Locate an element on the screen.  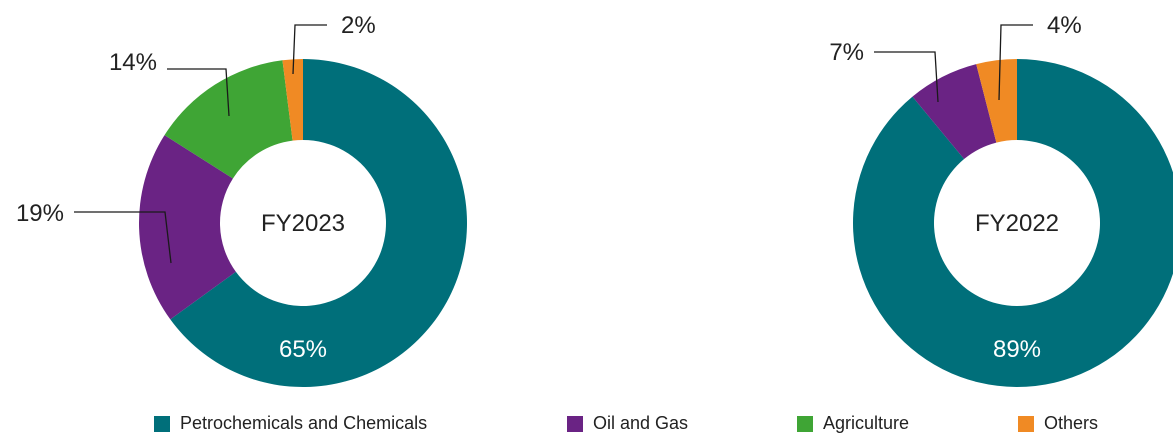
legend-swatch-oil-gas is located at coordinates (575, 423).